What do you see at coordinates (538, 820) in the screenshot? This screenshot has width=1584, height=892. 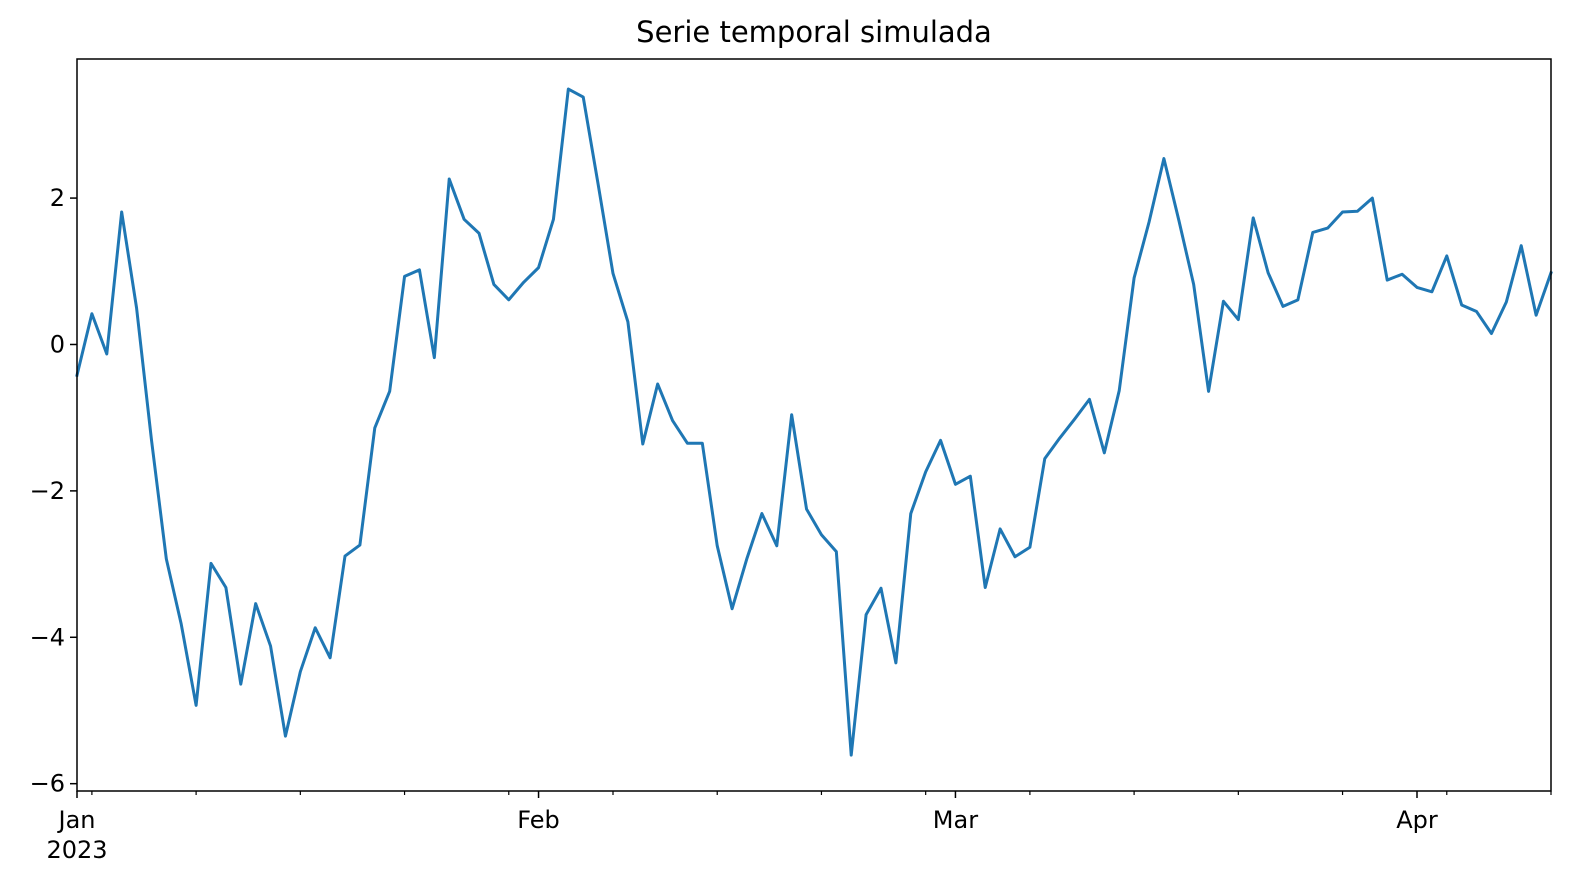 I see `x-tick-label: Feb` at bounding box center [538, 820].